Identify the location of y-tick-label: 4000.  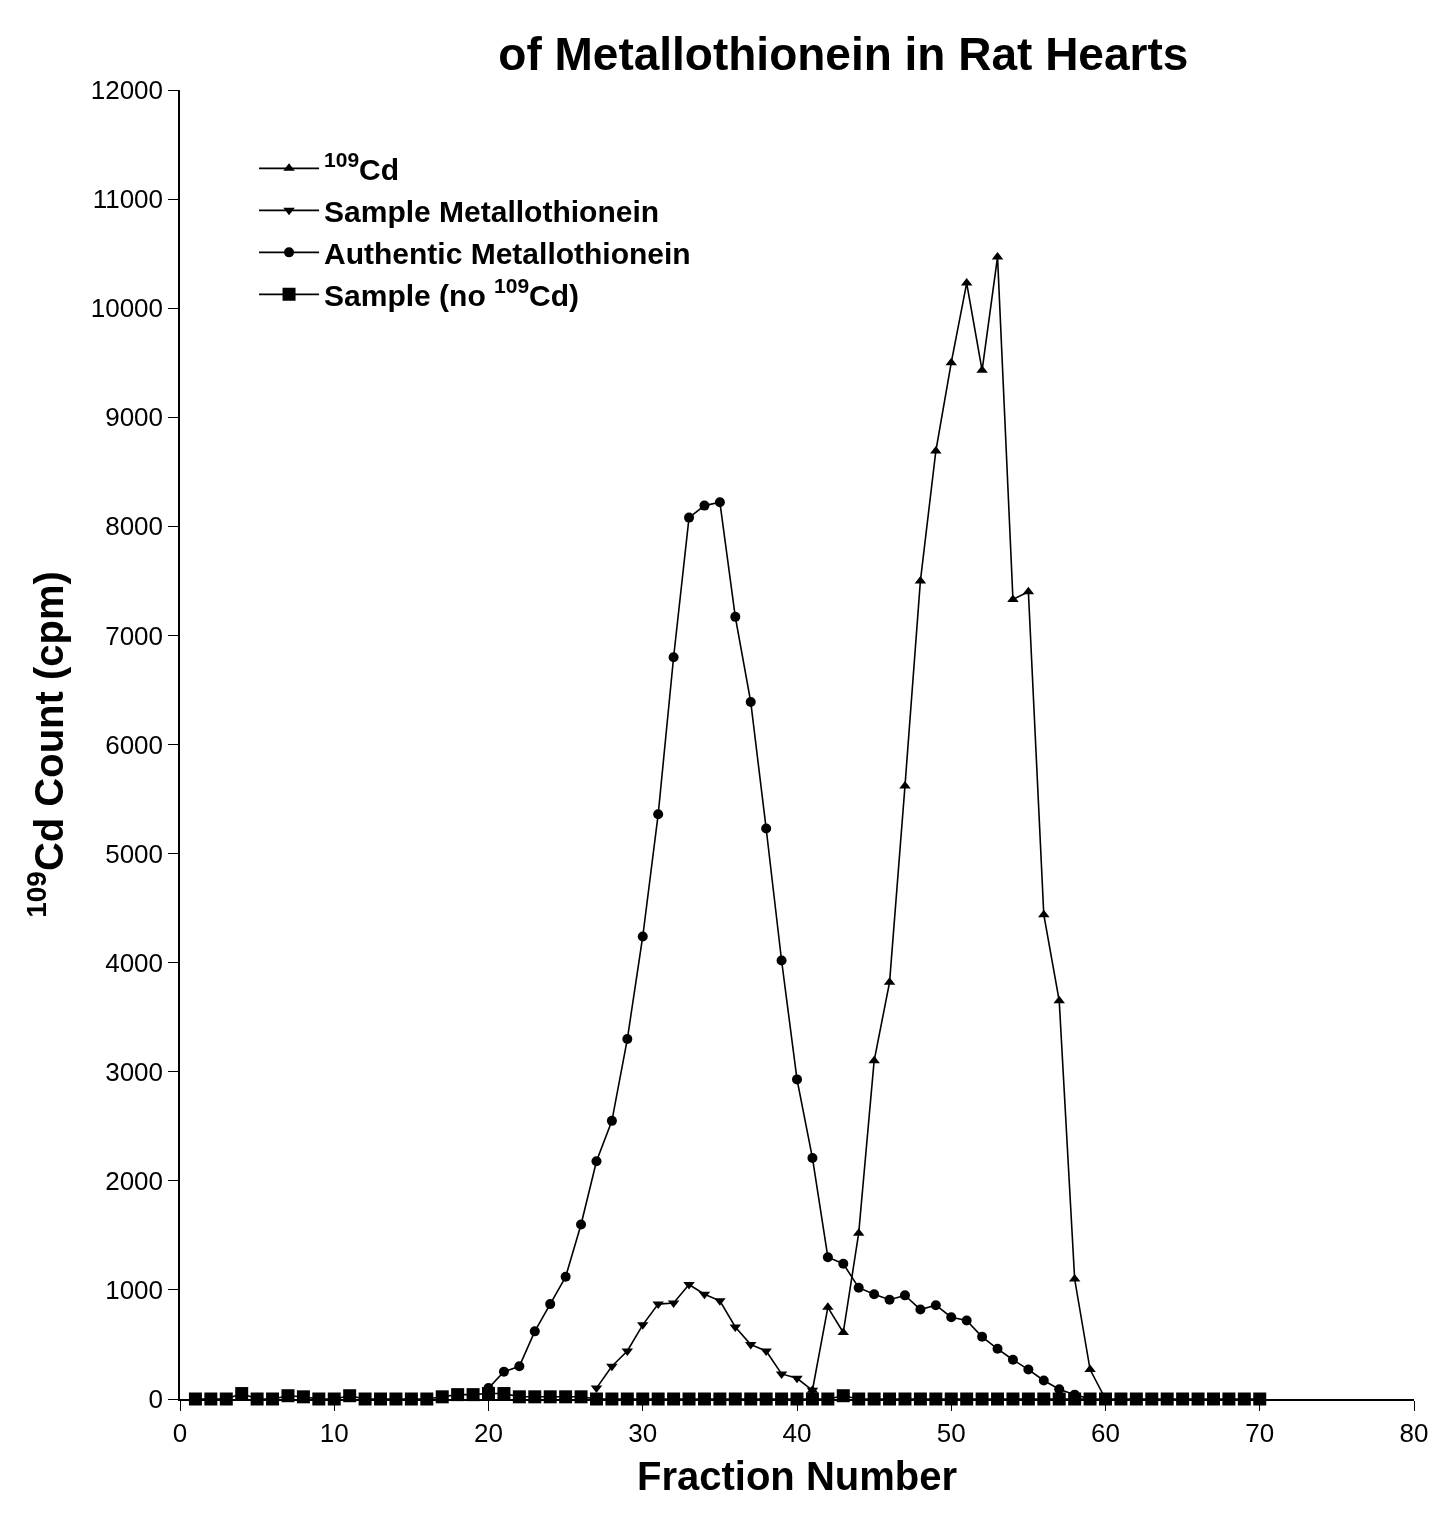
(134, 962).